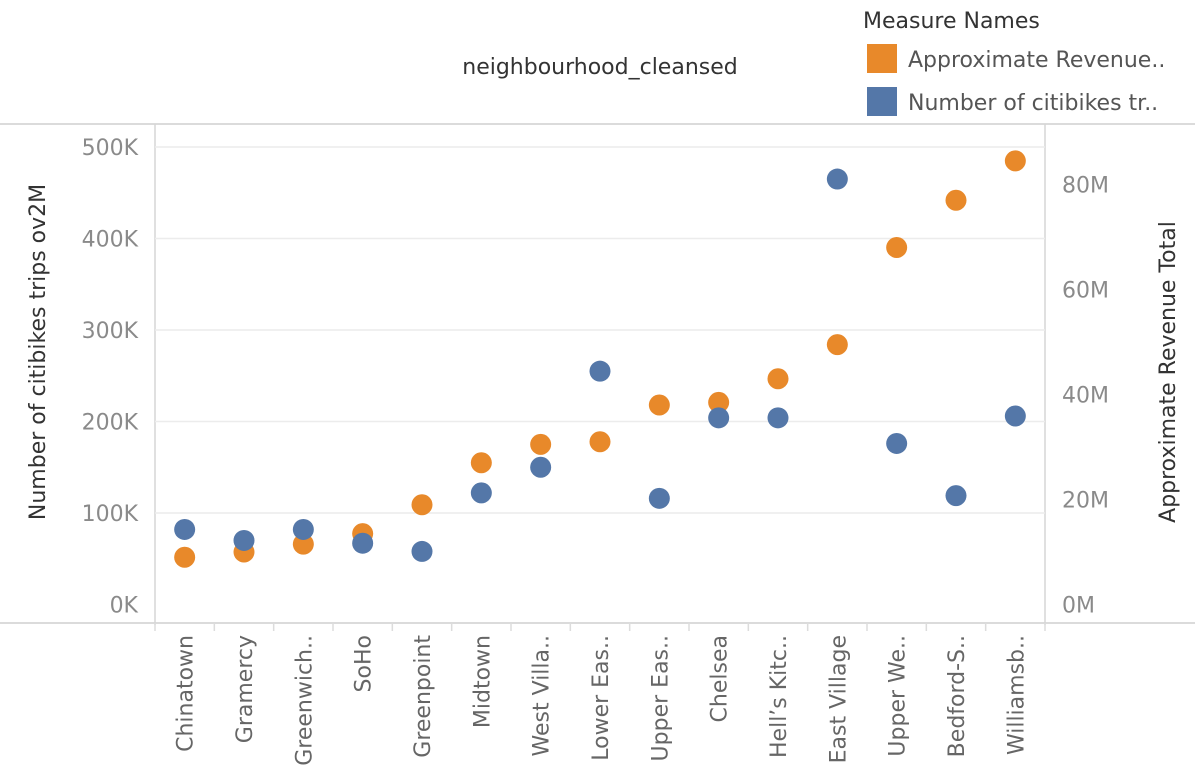 Image resolution: width=1195 pixels, height=777 pixels. I want to click on right-tick-label: 60M, so click(1085, 291).